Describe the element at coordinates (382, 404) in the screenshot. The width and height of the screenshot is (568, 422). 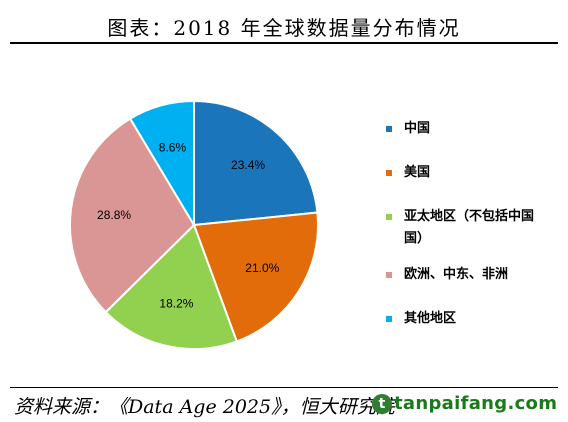
I see `watermark-logo-icon: t` at that location.